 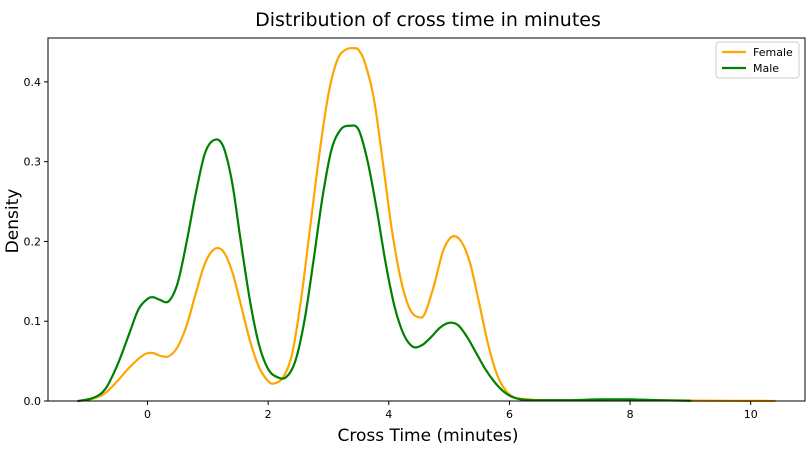 What do you see at coordinates (33, 401) in the screenshot?
I see `y-tick-label-0: 0.0` at bounding box center [33, 401].